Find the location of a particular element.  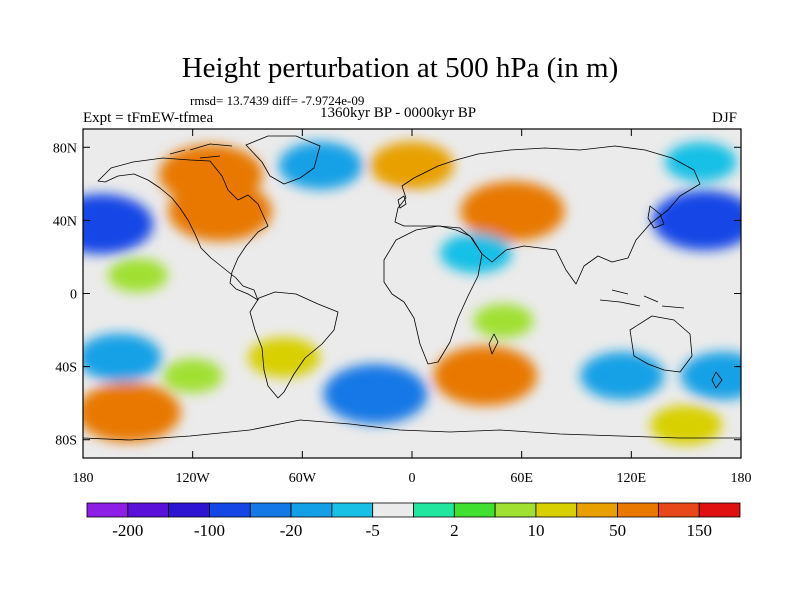

colorbar-label: 10 is located at coordinates (535, 530).